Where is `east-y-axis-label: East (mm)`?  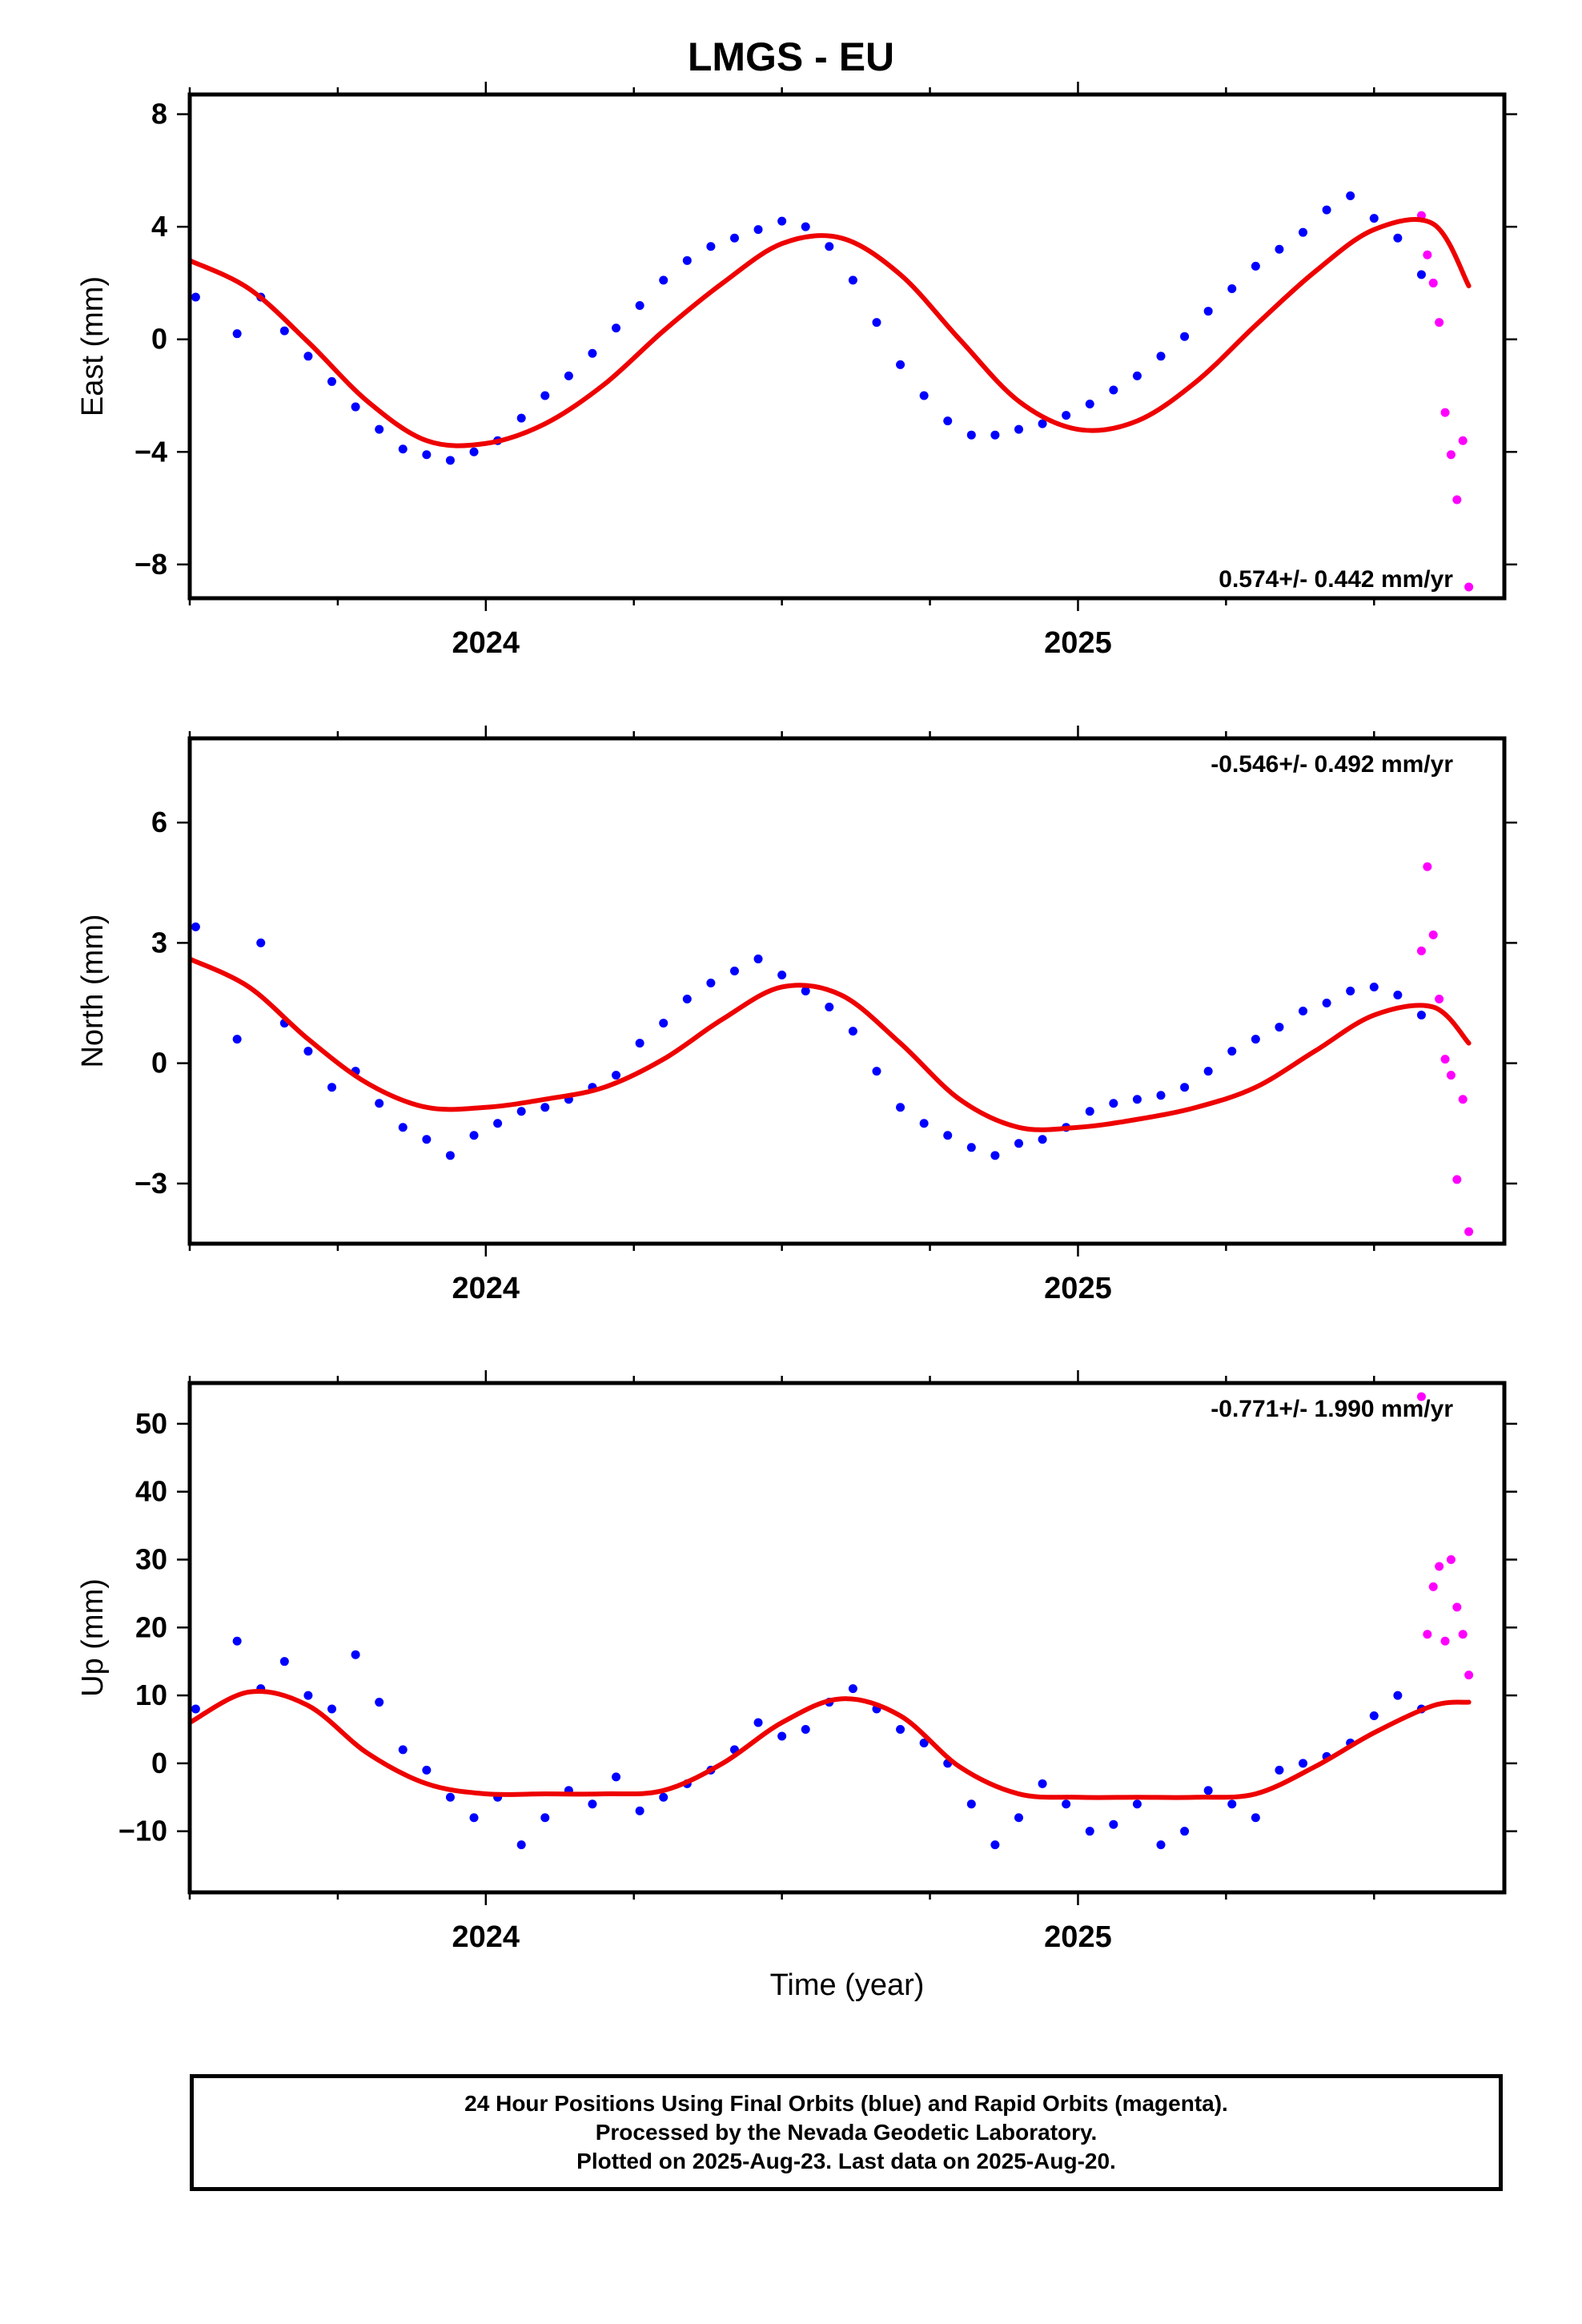 east-y-axis-label: East (mm) is located at coordinates (93, 346).